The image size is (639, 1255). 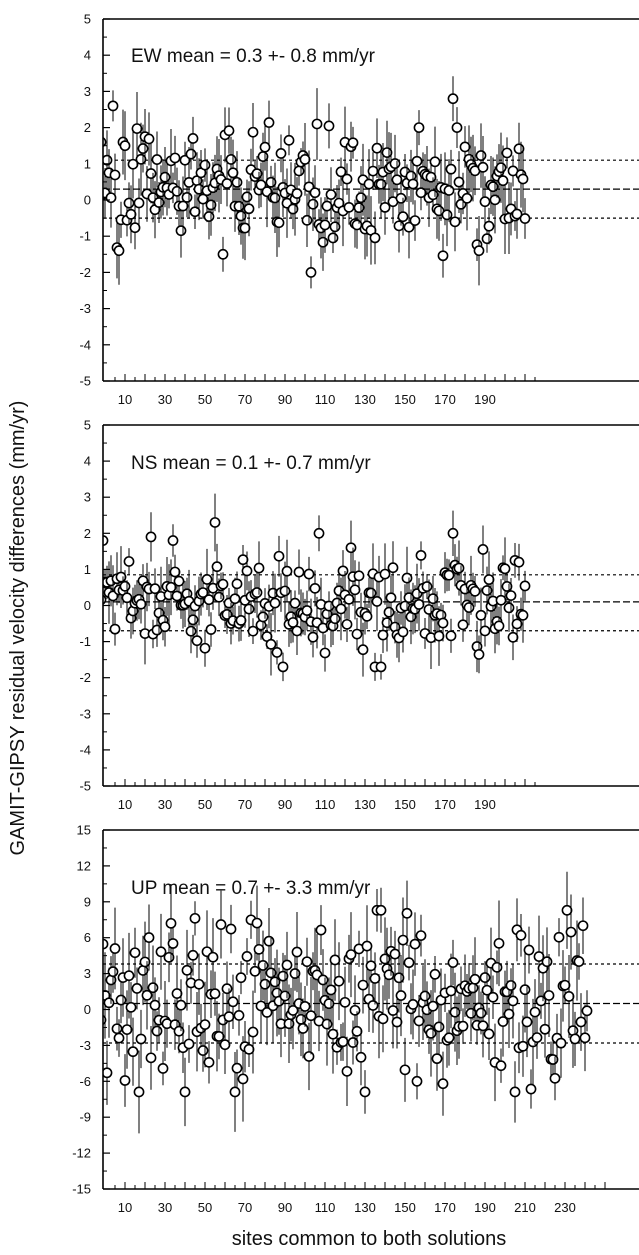 What do you see at coordinates (445, 804) in the screenshot?
I see `ns-xtick-label: 170` at bounding box center [445, 804].